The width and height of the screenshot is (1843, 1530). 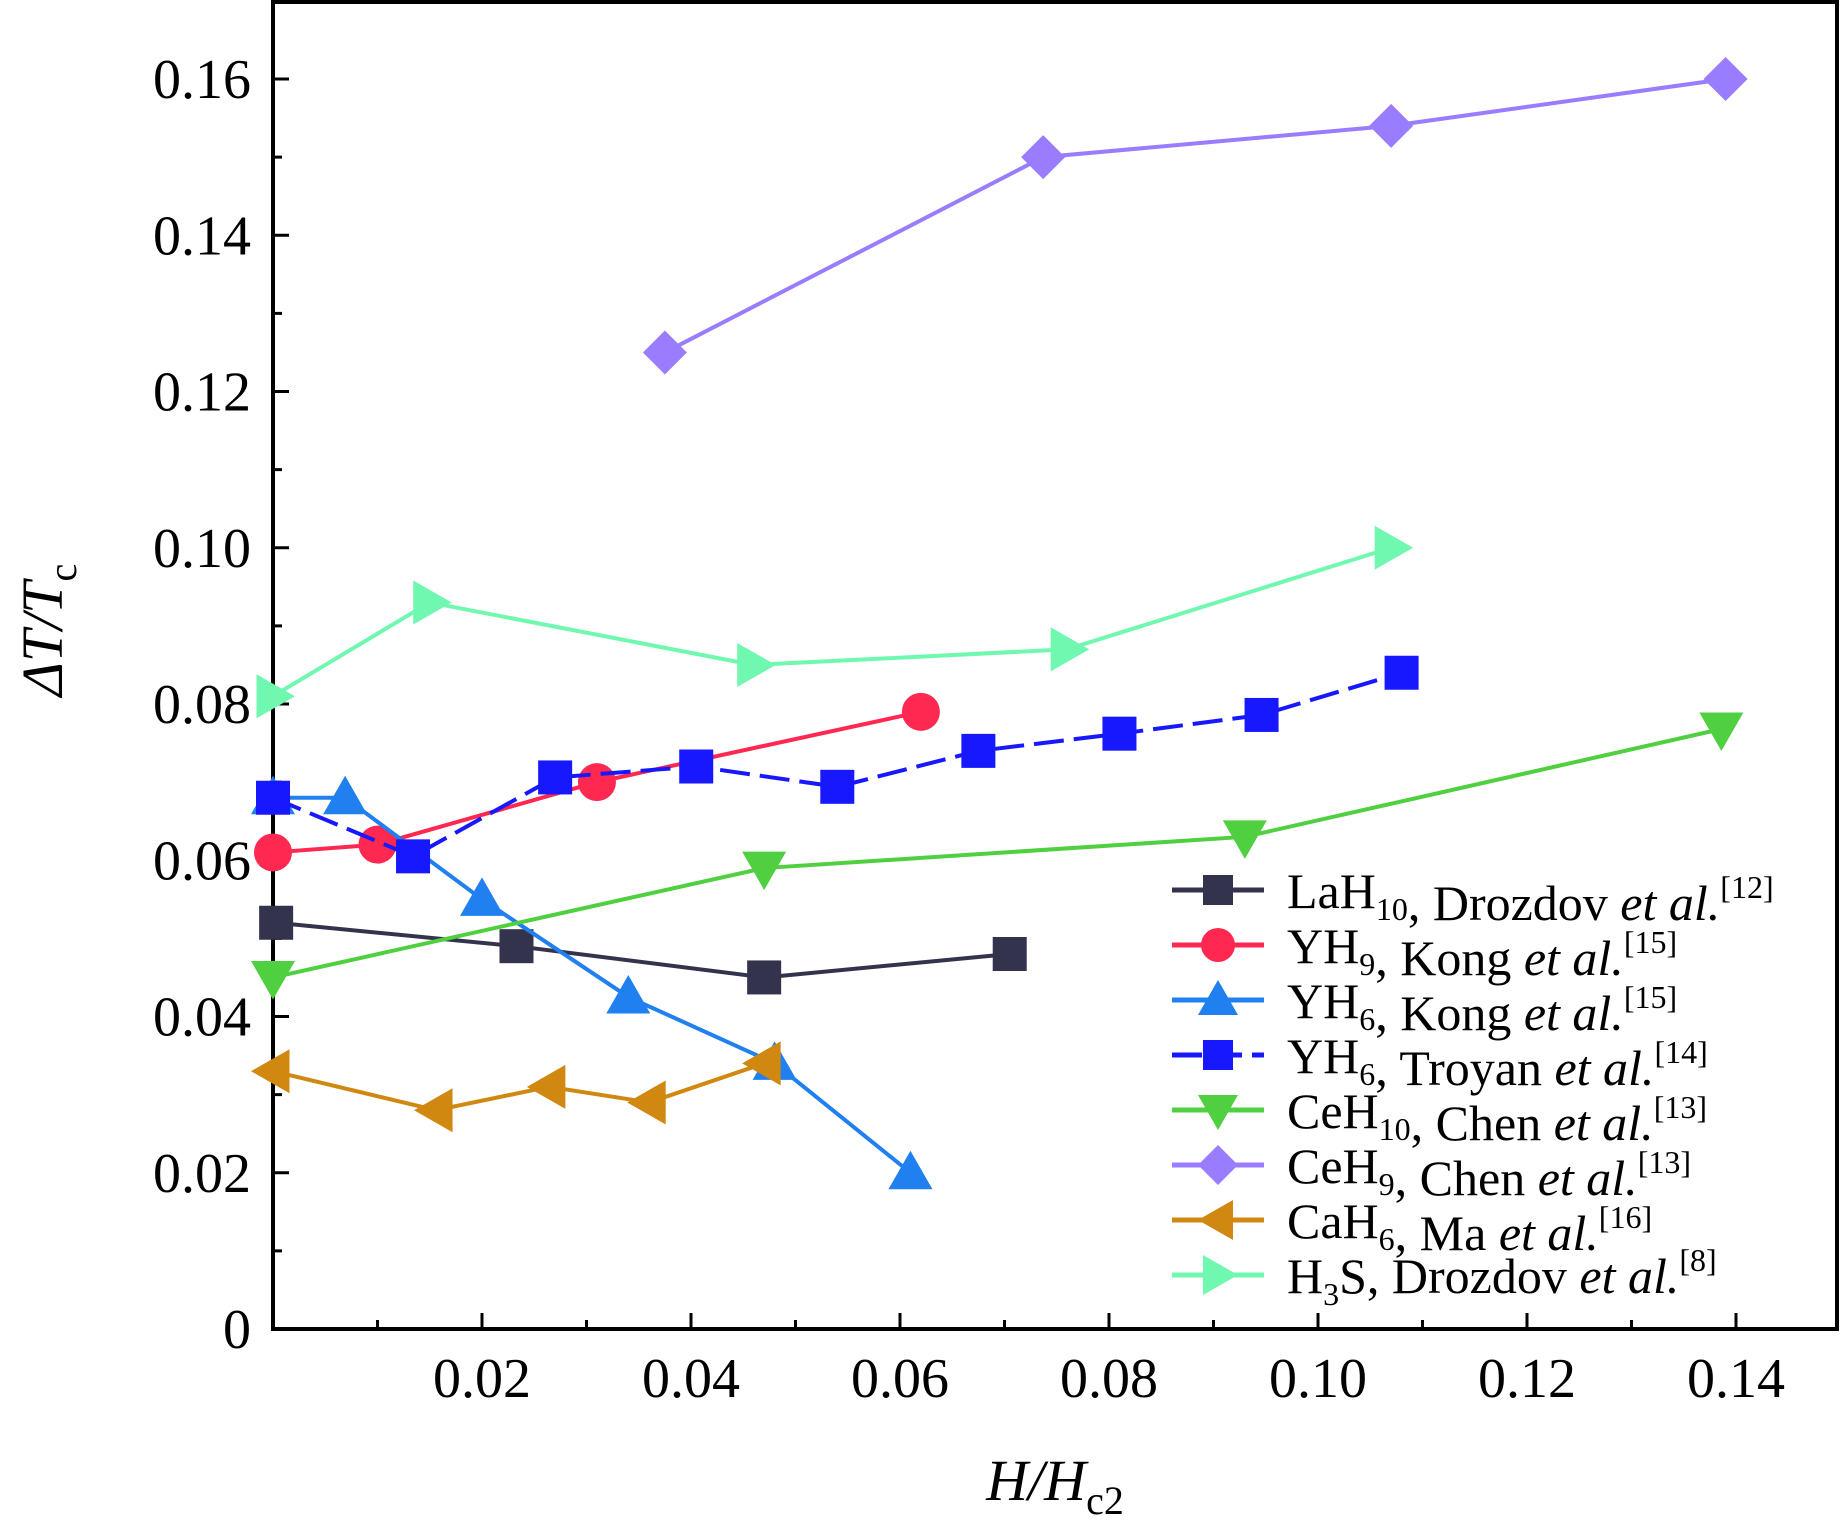 I want to click on legend-item: CeH9, Chen et al.[13], so click(x=1431, y=1172).